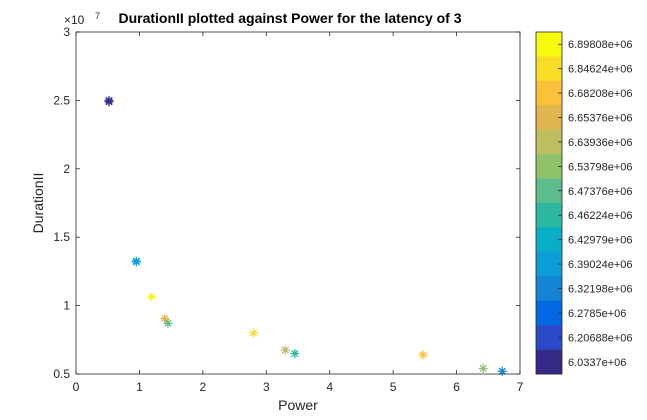 The height and width of the screenshot is (420, 647). What do you see at coordinates (456, 387) in the screenshot?
I see `x-tick-label: 6` at bounding box center [456, 387].